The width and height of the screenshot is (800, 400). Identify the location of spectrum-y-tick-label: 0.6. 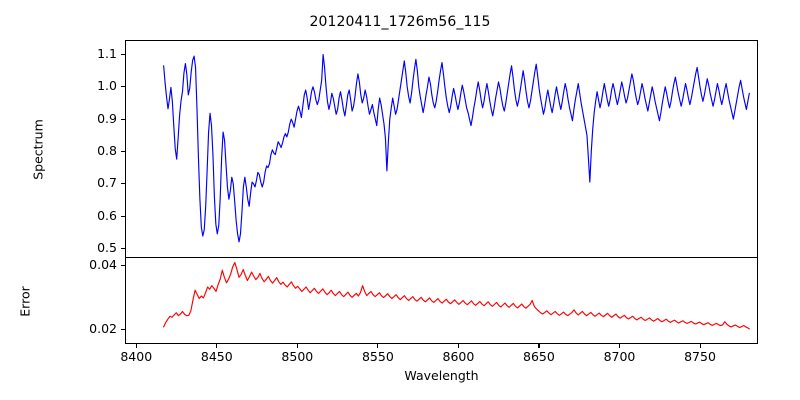
(107, 215).